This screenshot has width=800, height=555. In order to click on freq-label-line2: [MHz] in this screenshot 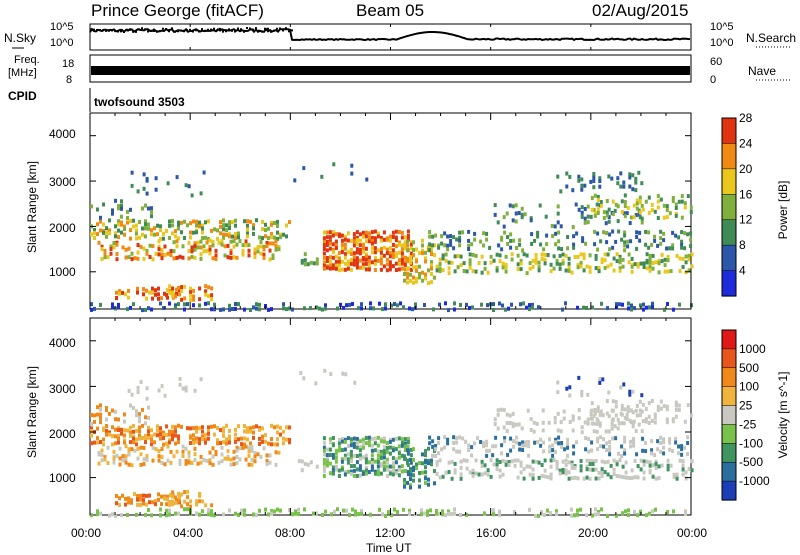, I will do `click(22, 73)`.